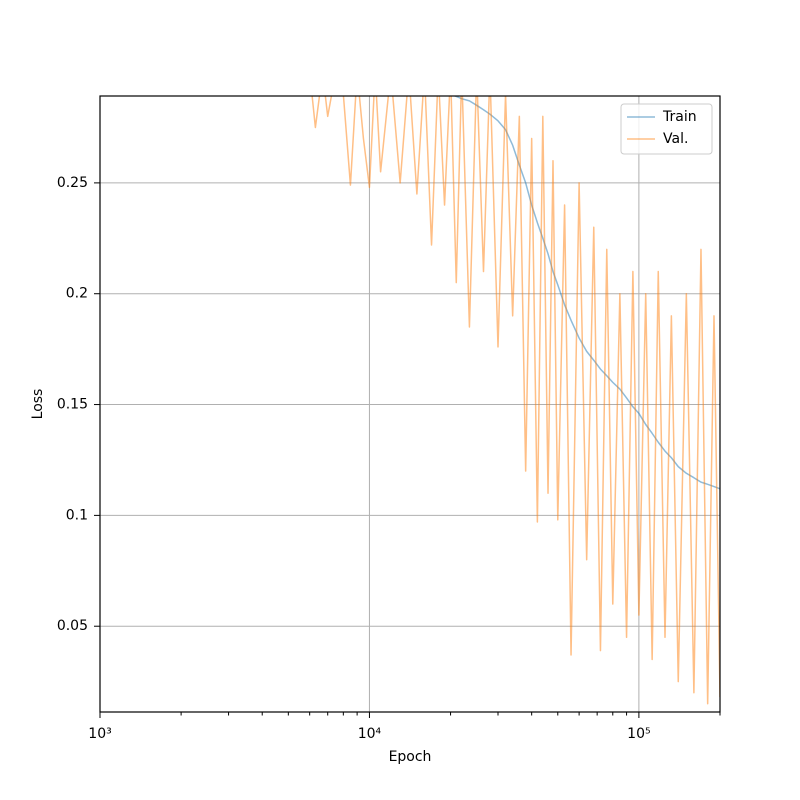 The width and height of the screenshot is (800, 800). What do you see at coordinates (666, 129) in the screenshot?
I see `legend: Train Val.` at bounding box center [666, 129].